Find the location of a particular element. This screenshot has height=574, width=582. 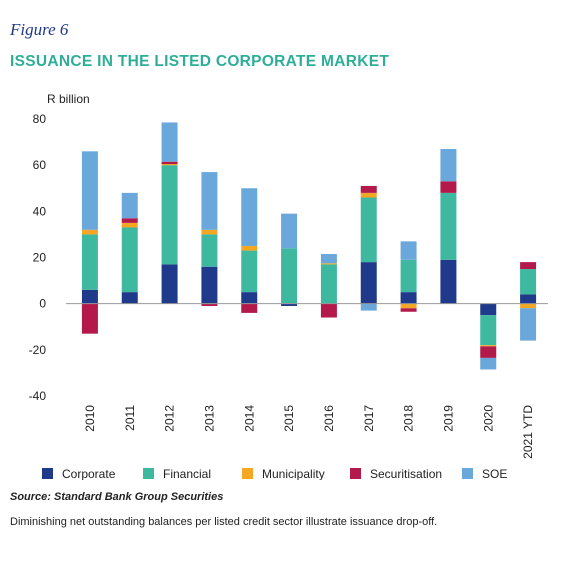

y-tick-label: 20 is located at coordinates (40, 258).